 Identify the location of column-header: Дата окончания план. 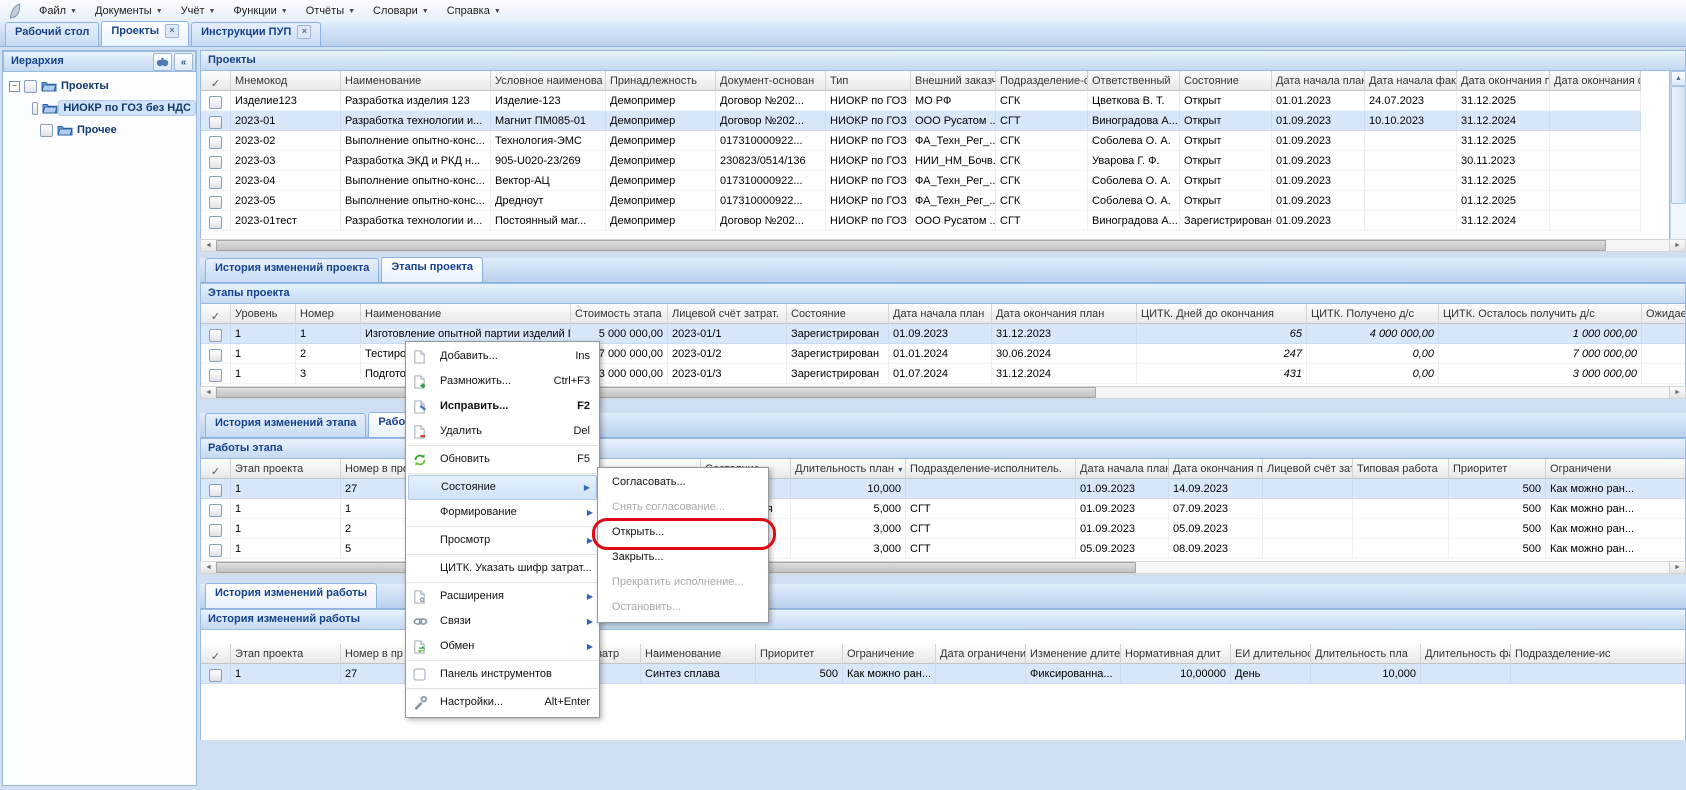
(1216, 469).